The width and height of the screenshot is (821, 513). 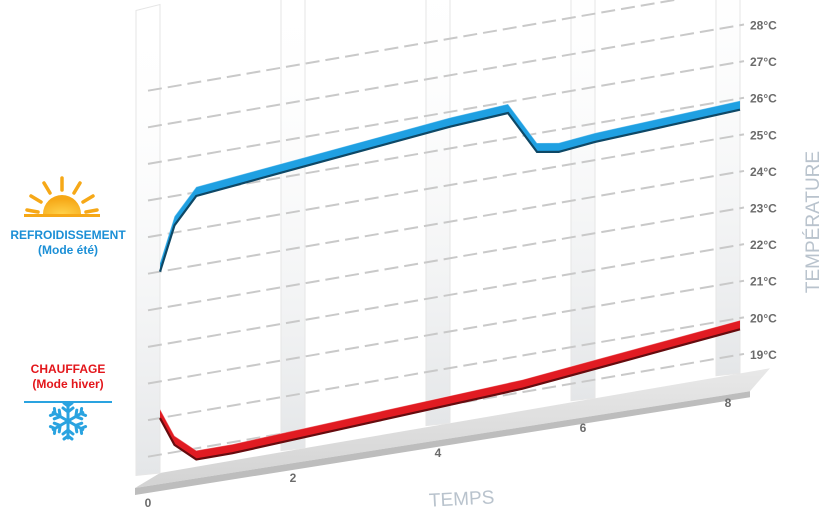 What do you see at coordinates (812, 222) in the screenshot?
I see `y-axis-title: TEMPÉRATURE` at bounding box center [812, 222].